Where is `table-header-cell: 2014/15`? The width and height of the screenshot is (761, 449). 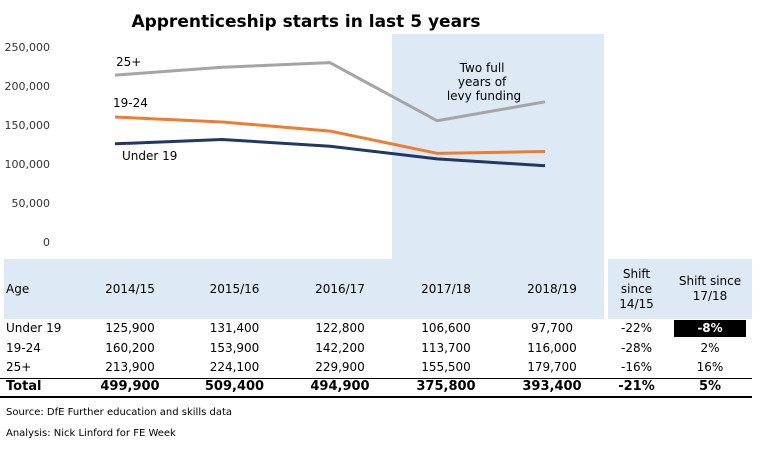 table-header-cell: 2014/15 is located at coordinates (130, 288).